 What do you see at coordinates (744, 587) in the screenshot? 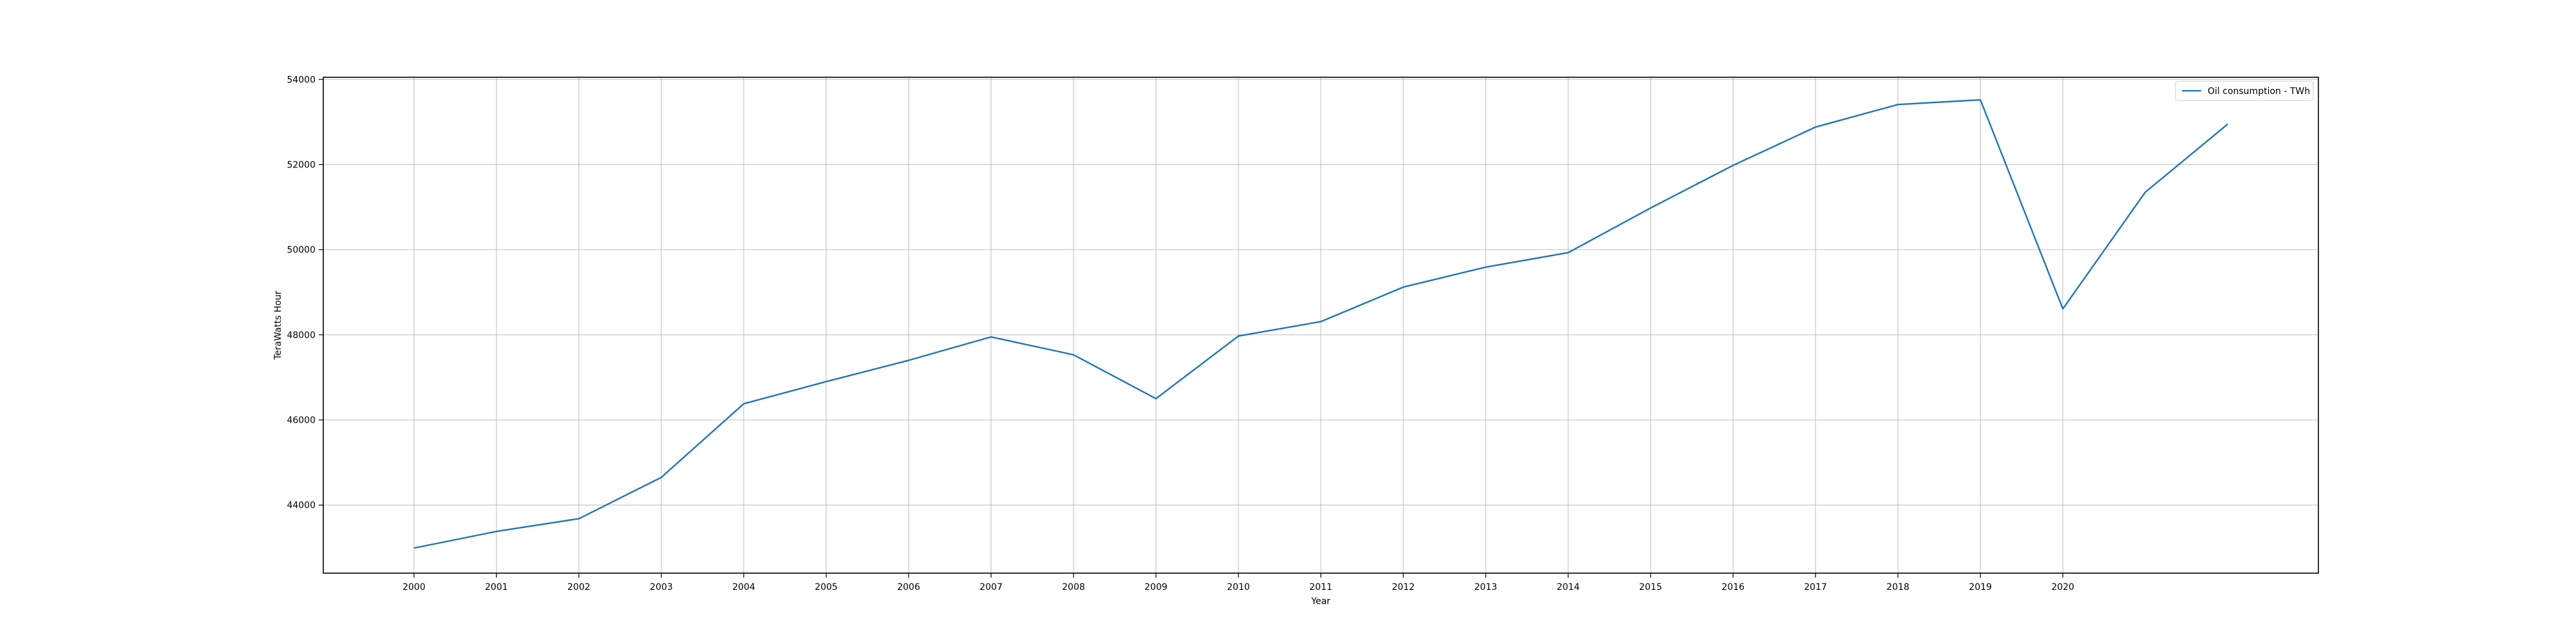
I see `x-tick-label: 2004` at bounding box center [744, 587].